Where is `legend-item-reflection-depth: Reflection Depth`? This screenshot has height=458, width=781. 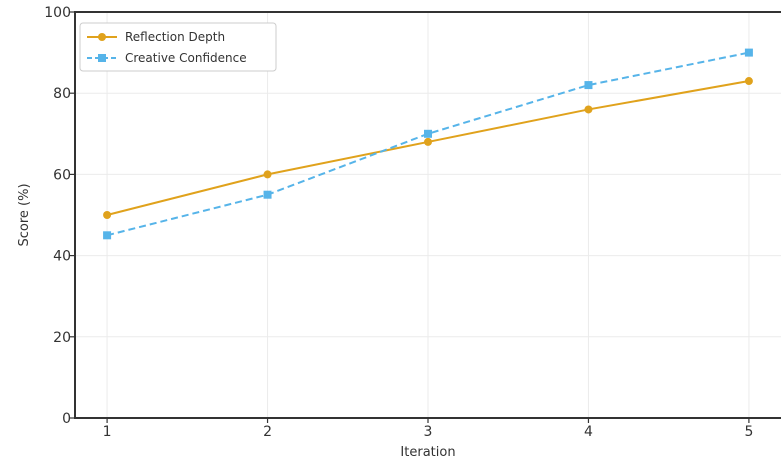 legend-item-reflection-depth: Reflection Depth is located at coordinates (156, 37).